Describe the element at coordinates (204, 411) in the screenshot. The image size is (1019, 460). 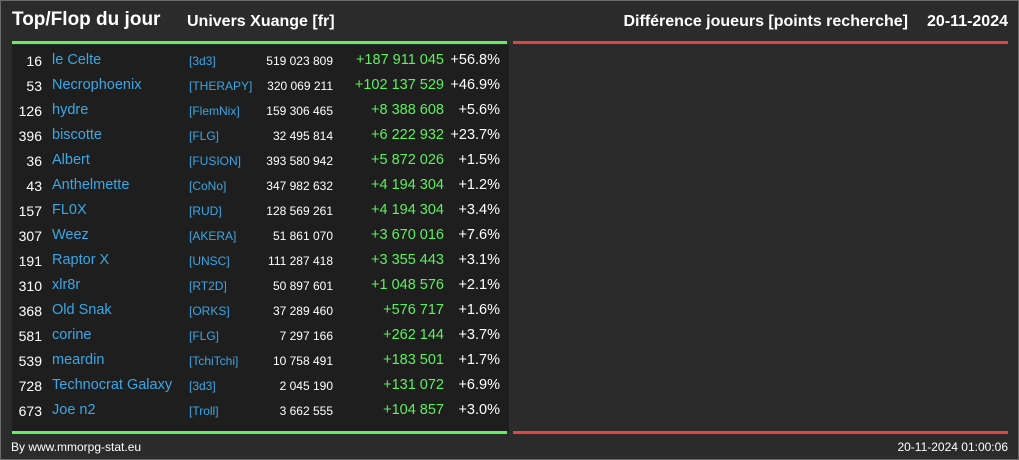
I see `alliance-link: [Troll]` at that location.